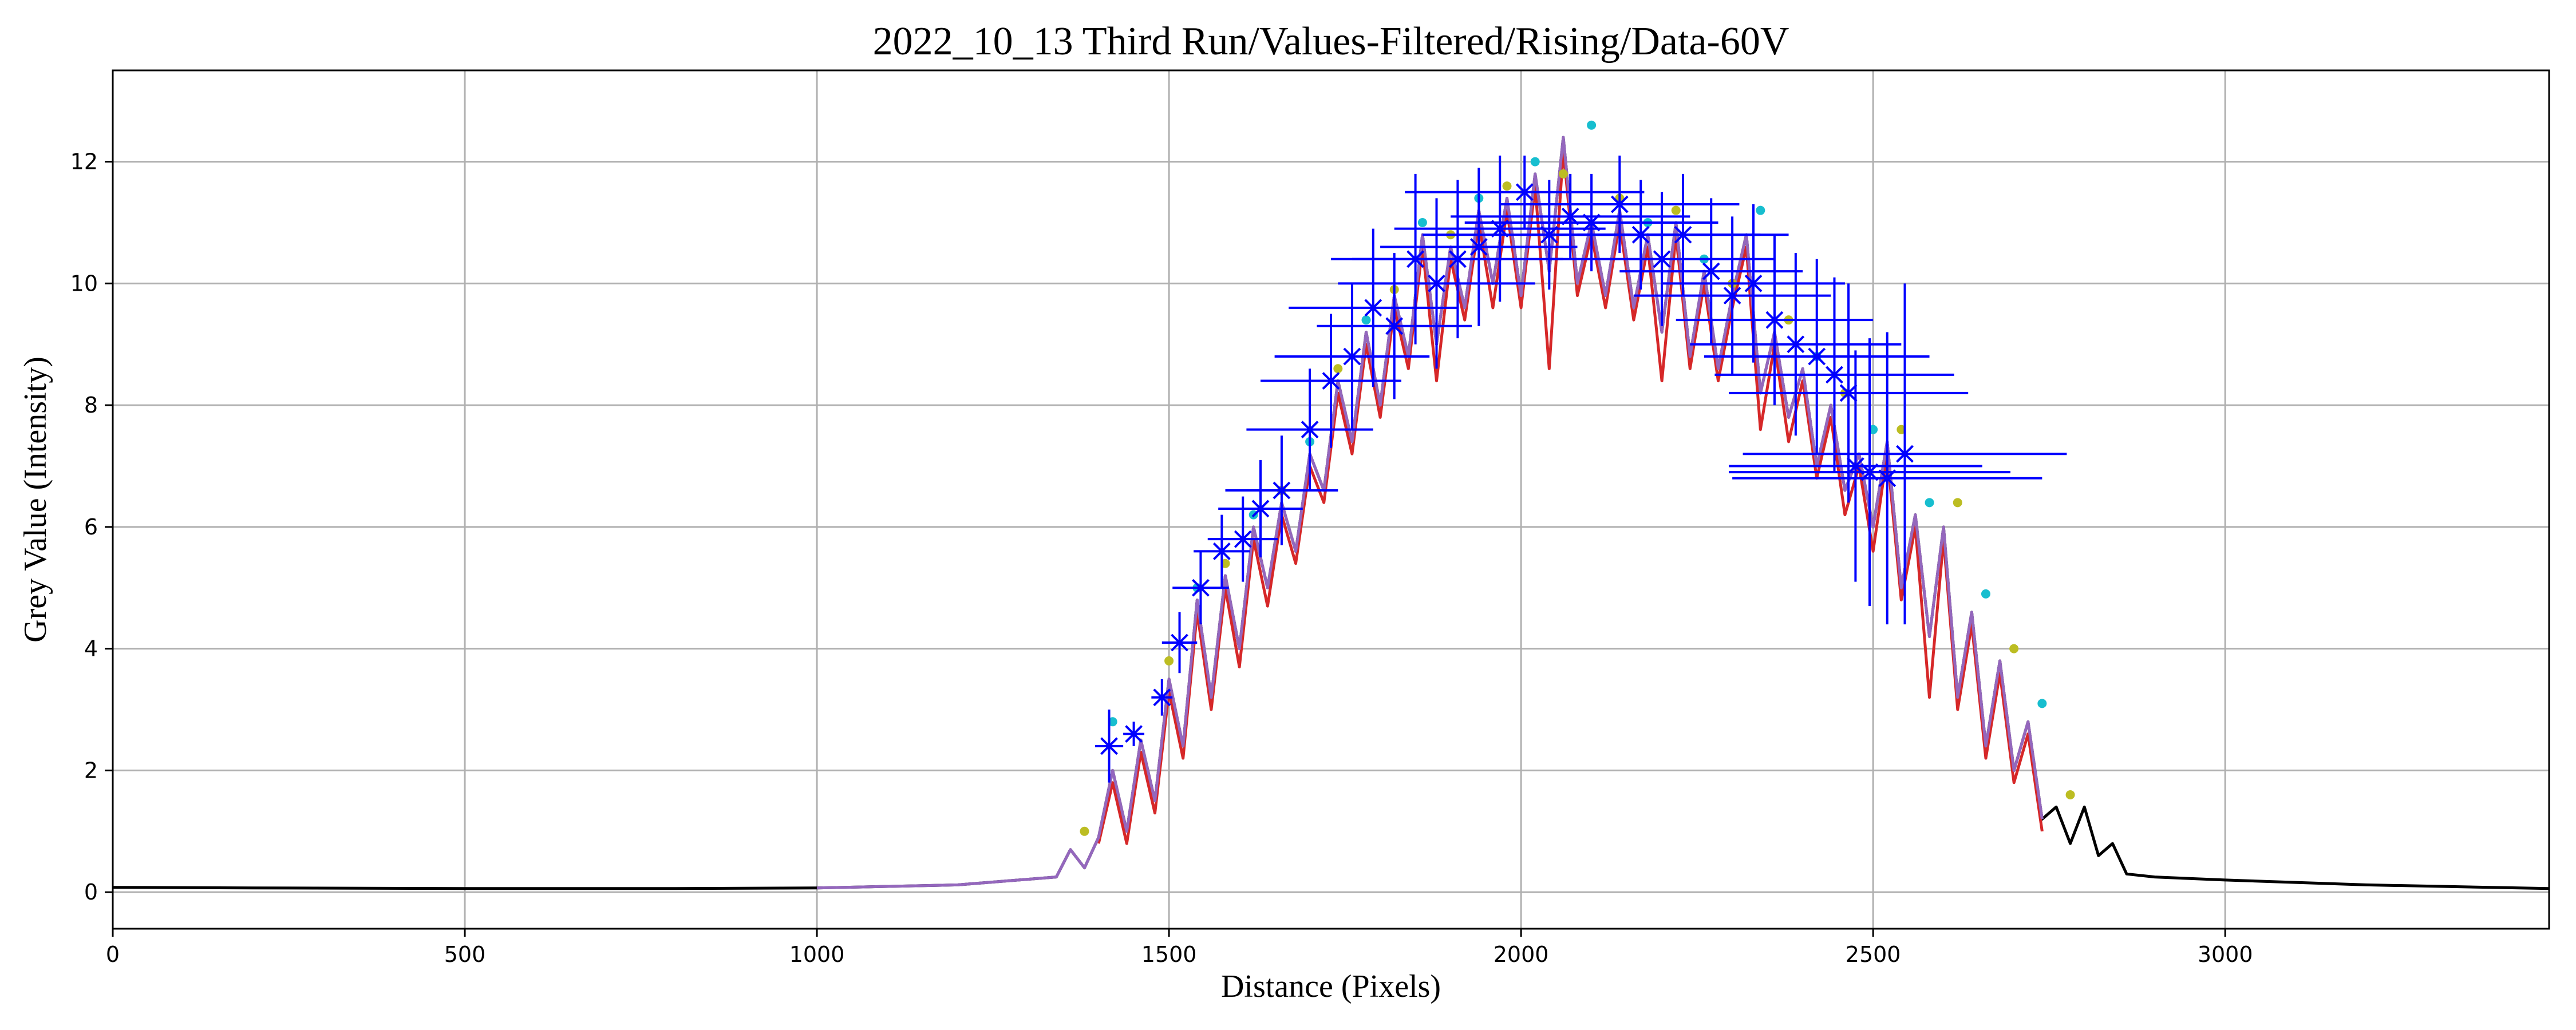 This screenshot has height=1030, width=2576. What do you see at coordinates (1331, 986) in the screenshot?
I see `x-axis-label: Distance (Pixels)` at bounding box center [1331, 986].